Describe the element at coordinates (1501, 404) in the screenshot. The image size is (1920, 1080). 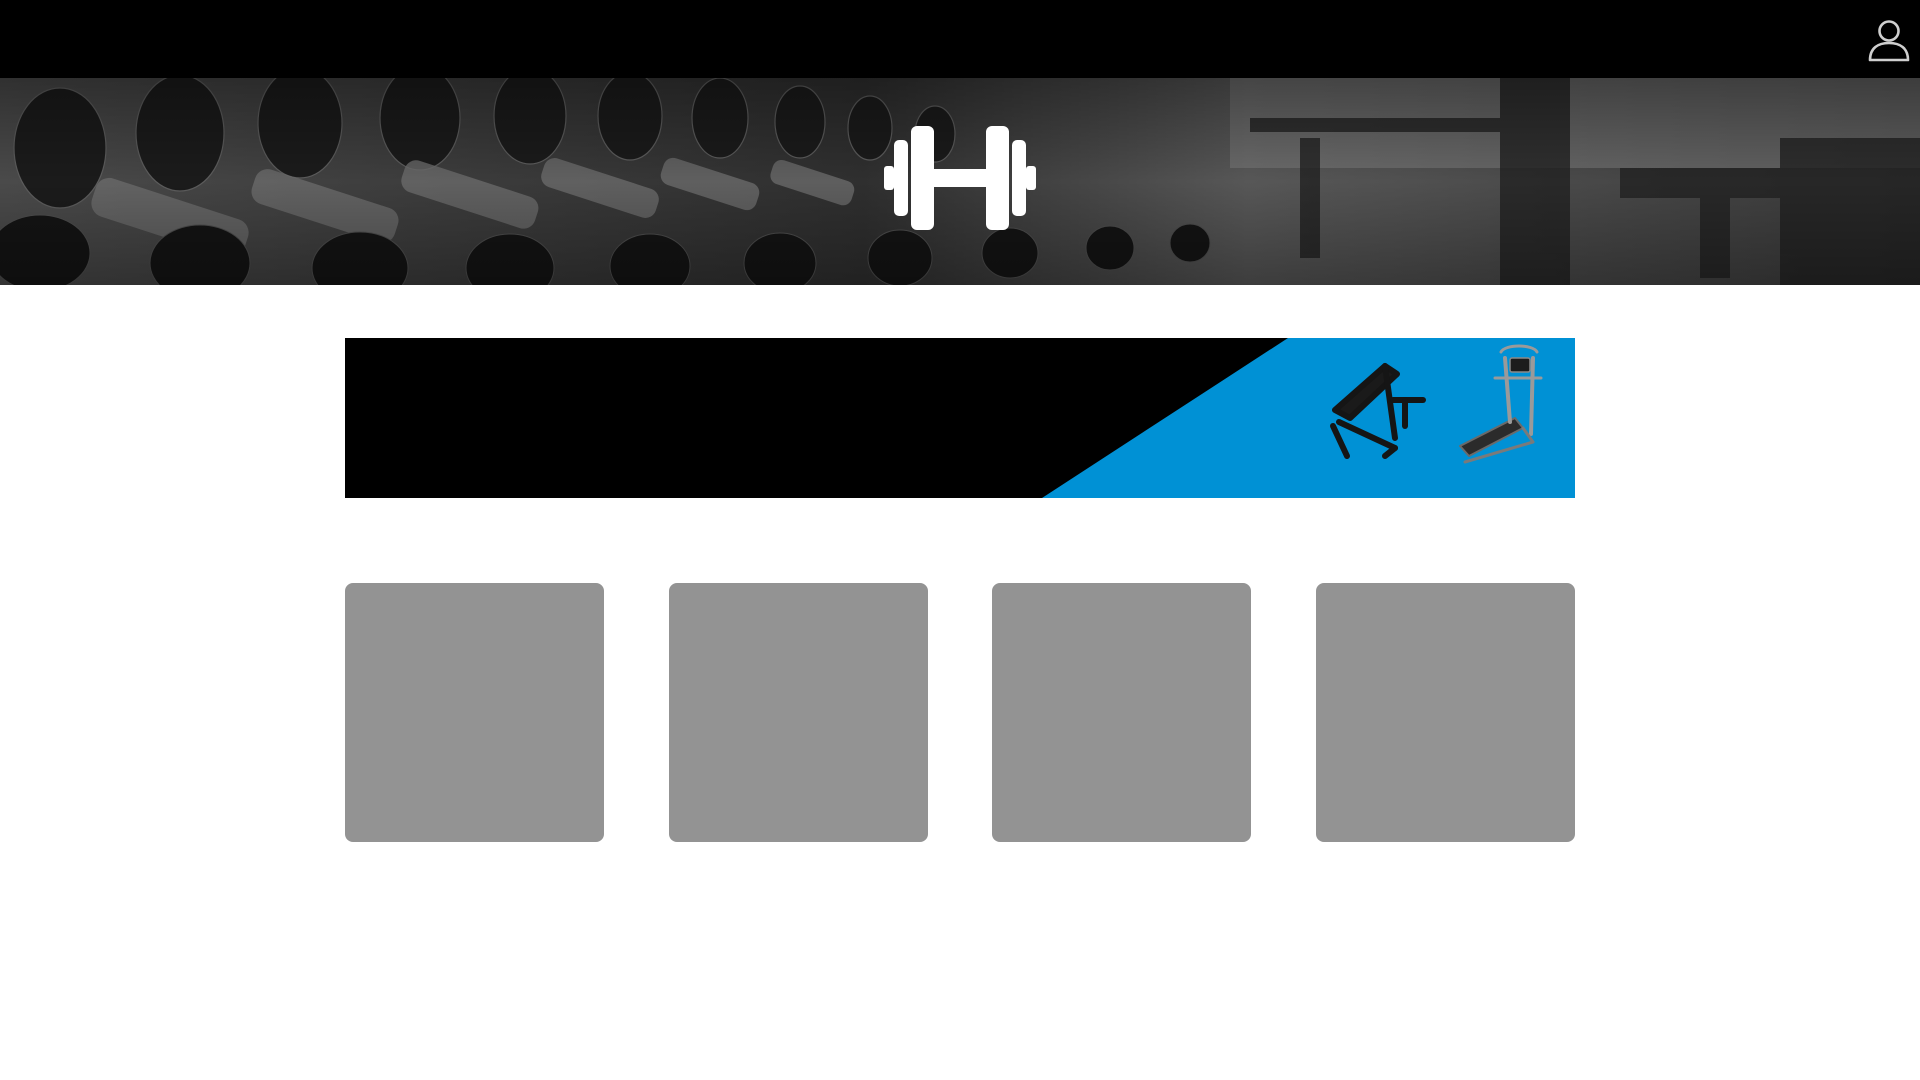
I see `incline-treadmill-image` at that location.